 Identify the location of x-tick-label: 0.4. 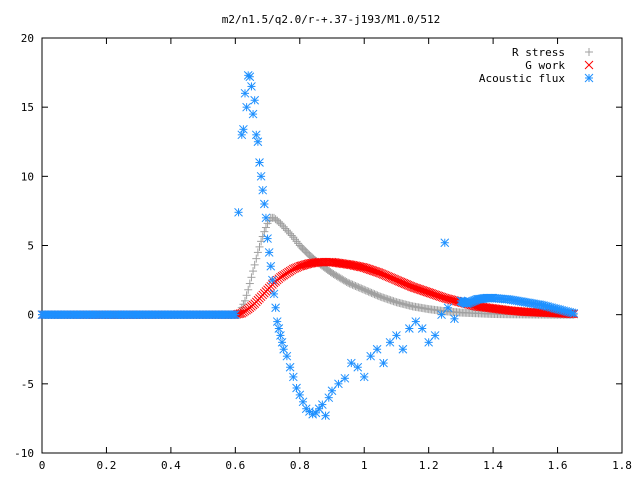
(171, 465).